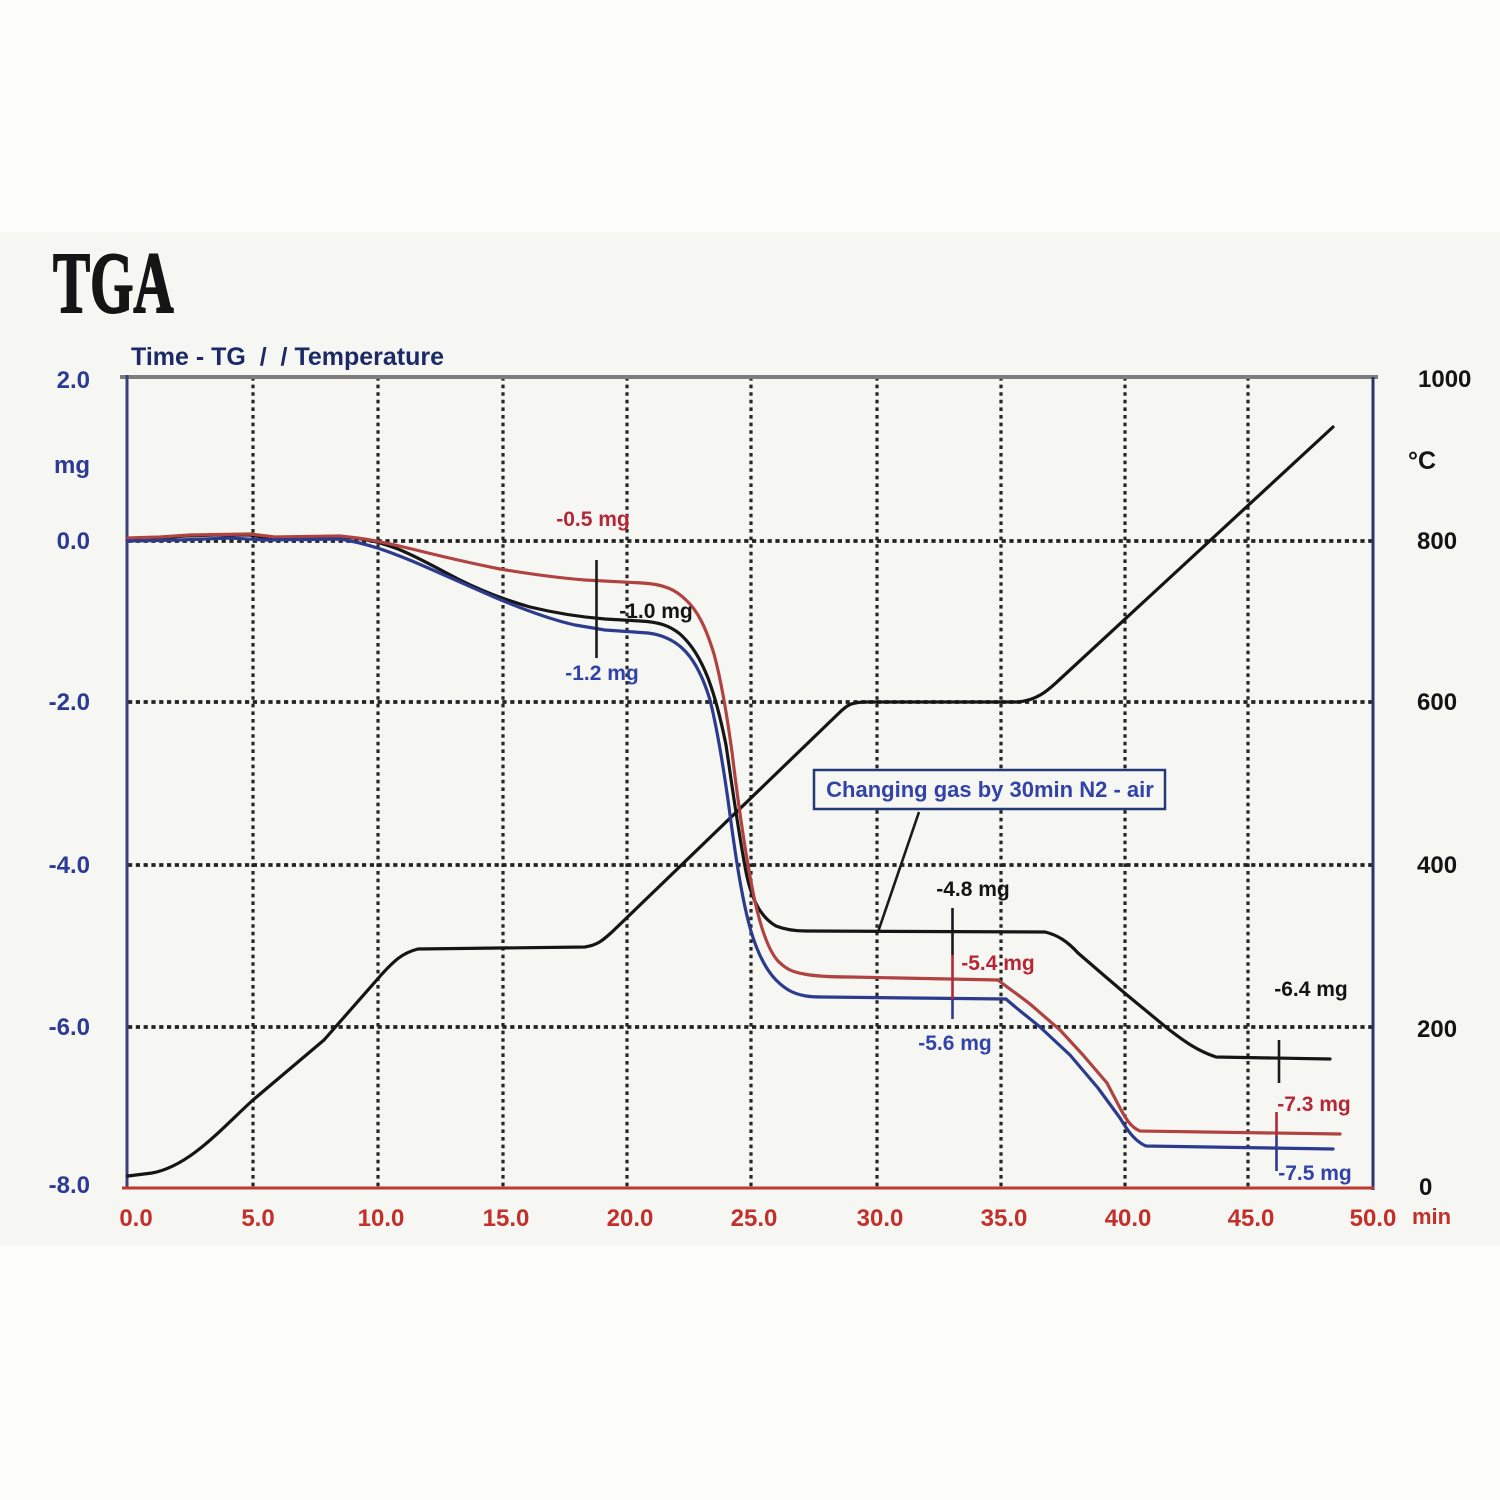  Describe the element at coordinates (69, 702) in the screenshot. I see `svg-text: -2.0` at that location.